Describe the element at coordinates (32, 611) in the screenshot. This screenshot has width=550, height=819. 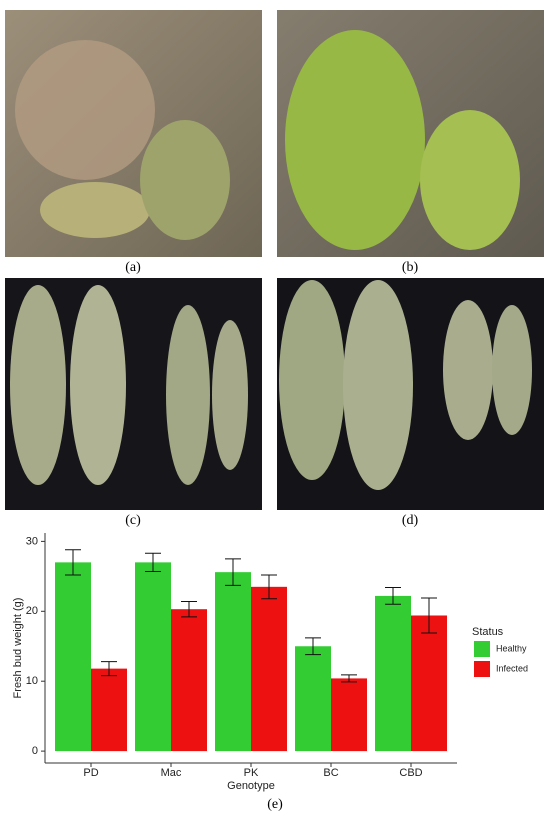
I see `y-tick-label: 20` at that location.